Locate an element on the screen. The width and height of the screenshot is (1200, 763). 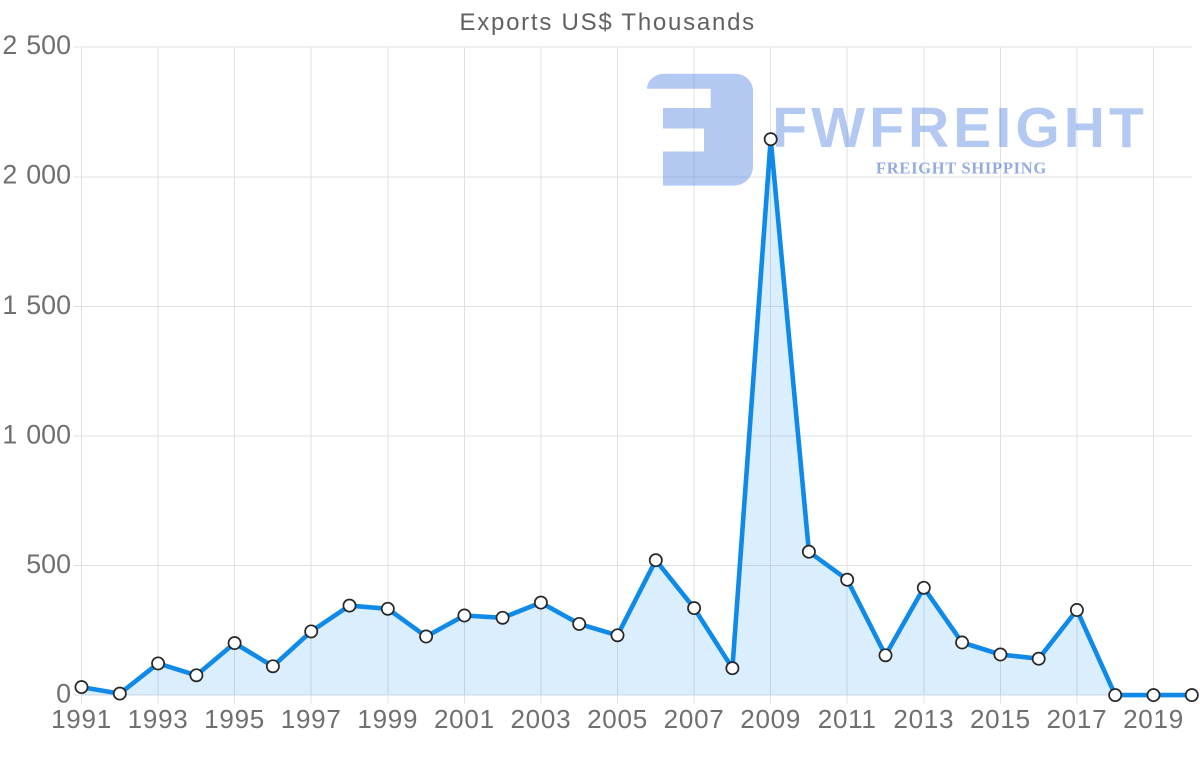
svg-text: 2017 is located at coordinates (1076, 719).